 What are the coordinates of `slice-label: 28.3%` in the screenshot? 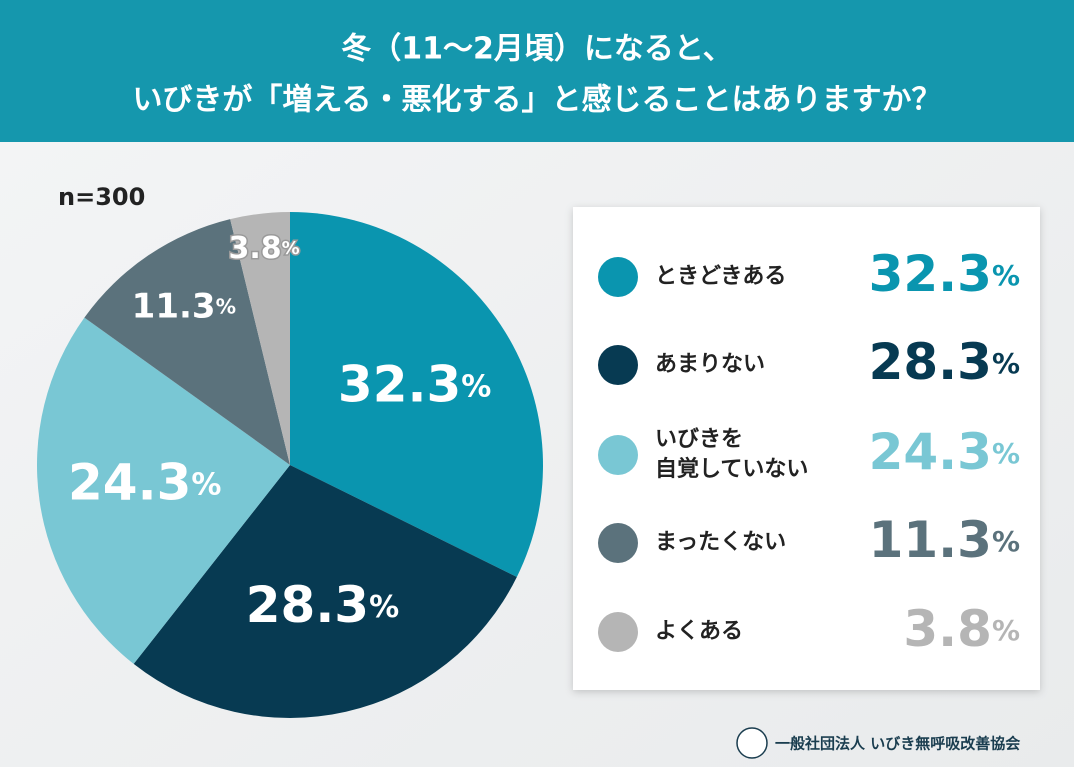 It's located at (322, 605).